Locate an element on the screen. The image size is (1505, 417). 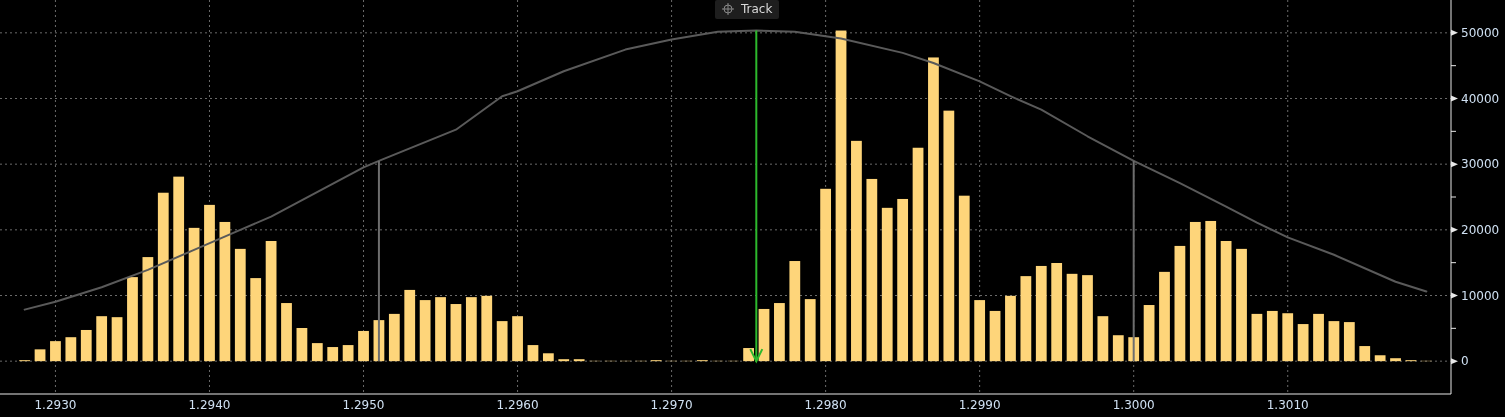
y-tick-label: 30000 is located at coordinates (1480, 164).